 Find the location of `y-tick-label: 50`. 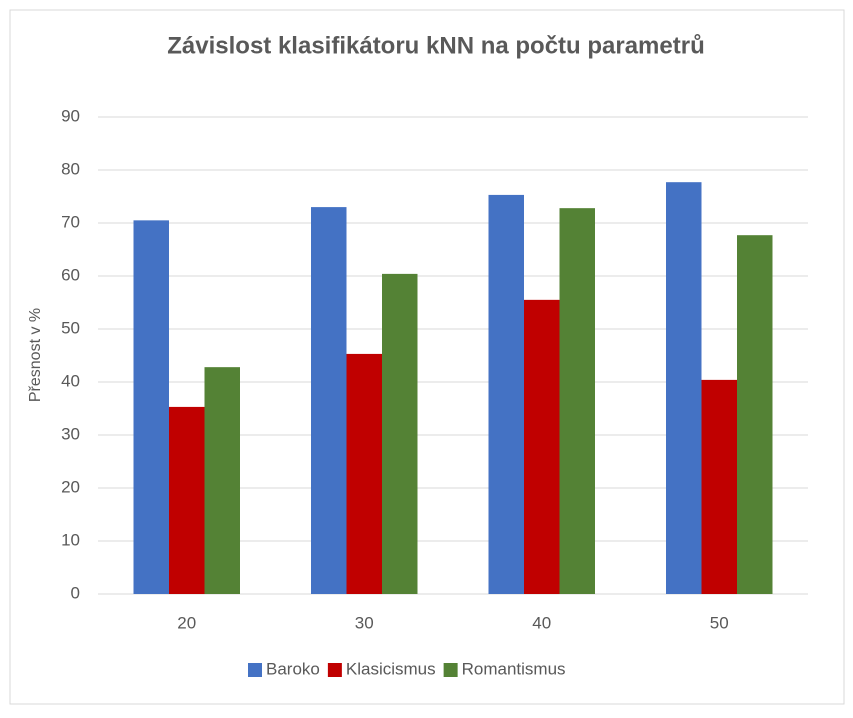

y-tick-label: 50 is located at coordinates (70, 327).